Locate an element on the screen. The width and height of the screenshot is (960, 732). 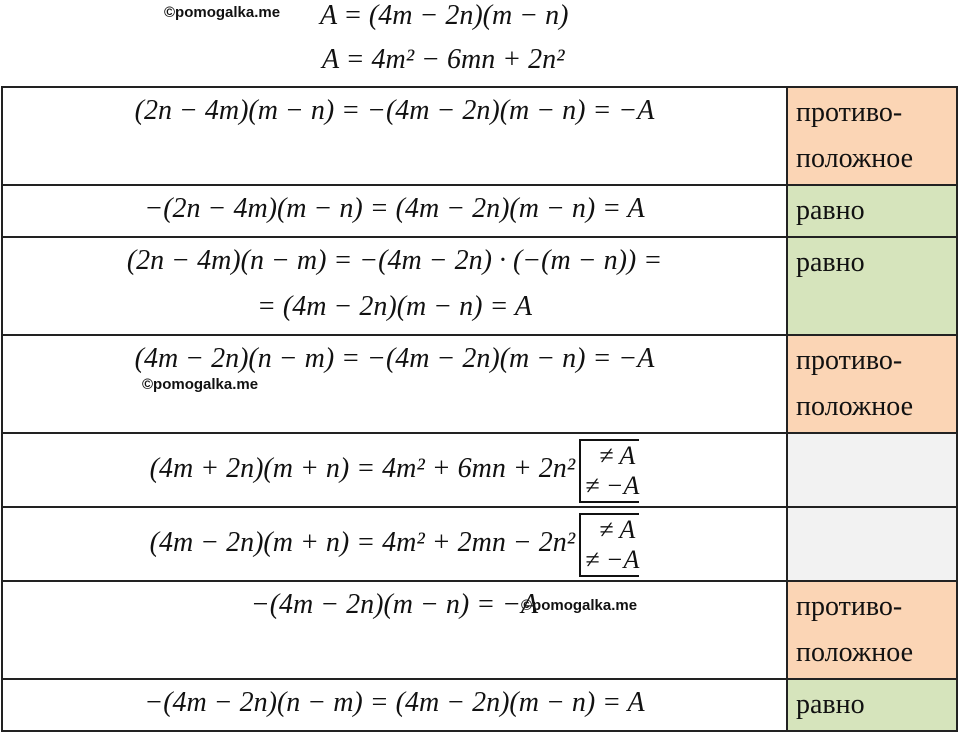
expression-text: = (4m − 2n)(m − n) = A is located at coordinates (394, 306).